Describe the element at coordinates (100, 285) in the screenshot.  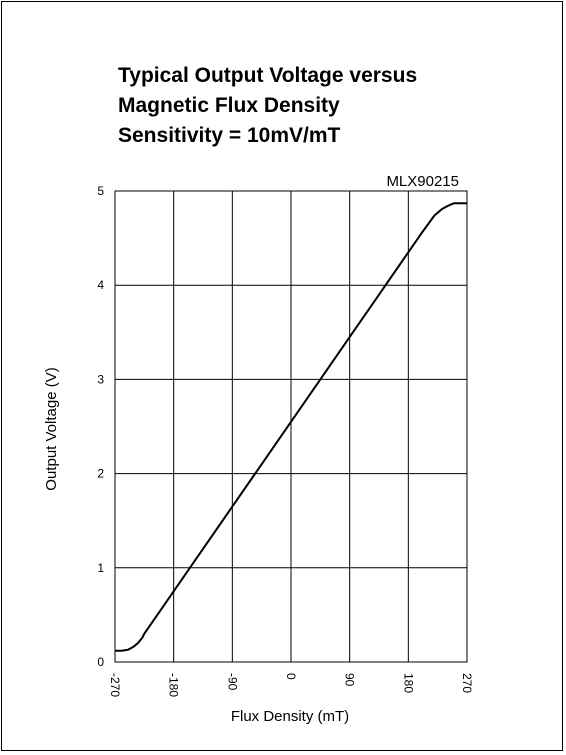
I see `y-tick-label: 4` at that location.